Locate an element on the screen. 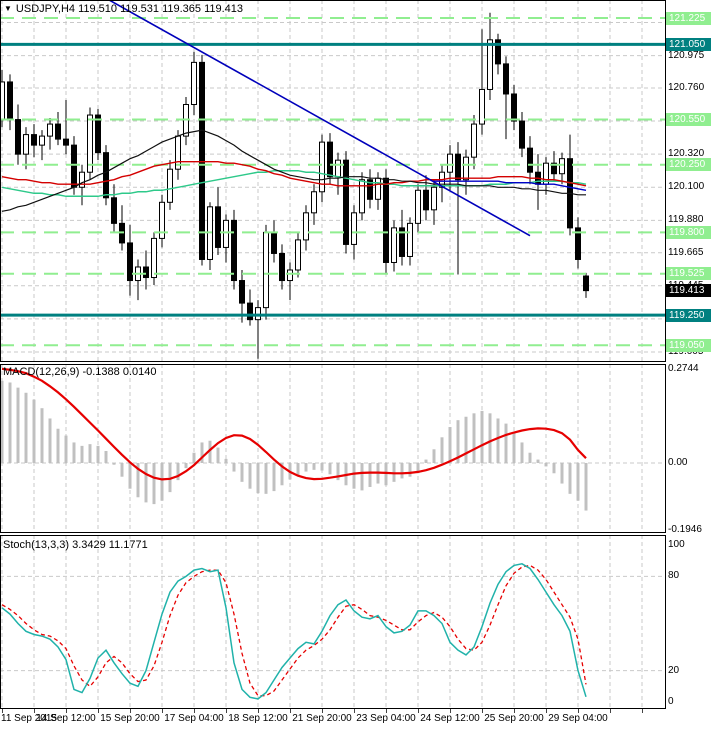 This screenshot has height=733, width=711. price-axis-label: 119.880 is located at coordinates (686, 220).